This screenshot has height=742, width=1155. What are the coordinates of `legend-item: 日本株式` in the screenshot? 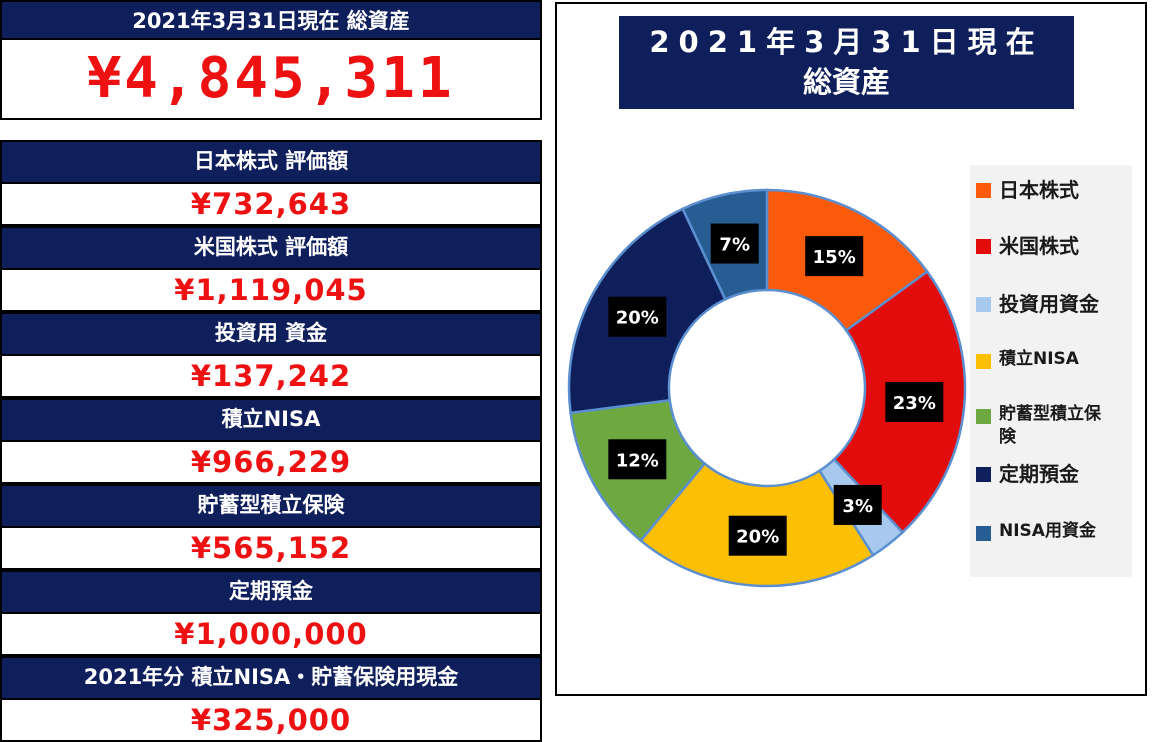 It's located at (1027, 190).